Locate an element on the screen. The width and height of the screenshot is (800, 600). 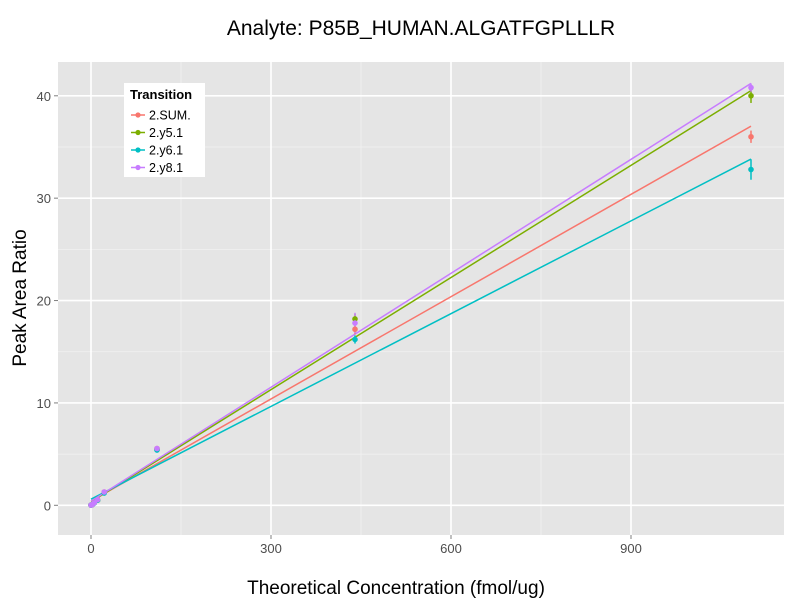
legend: Transition 2.SUM. 2.y5.1 2.y6.1 2.y8.1 is located at coordinates (164, 130).